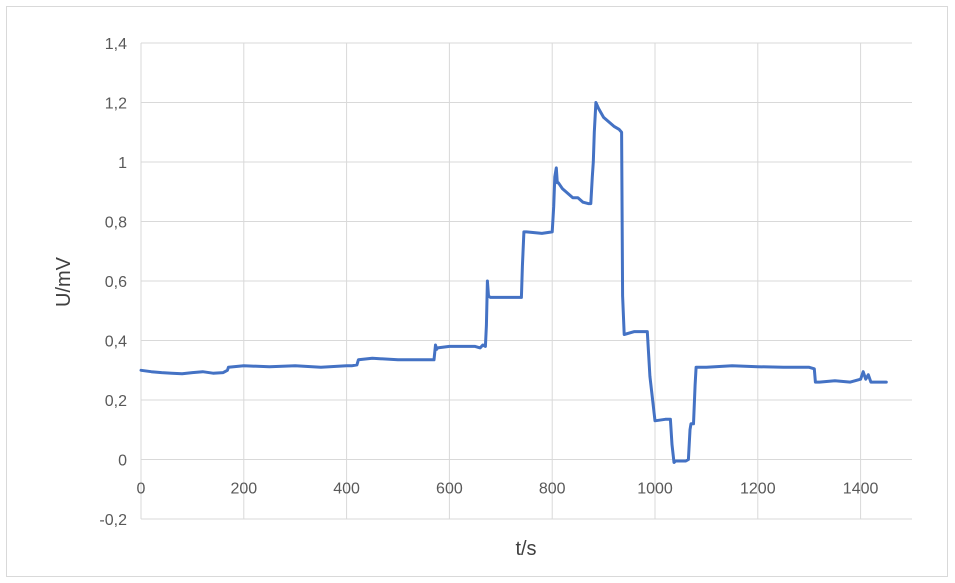 This screenshot has width=955, height=583. What do you see at coordinates (116, 223) in the screenshot?
I see `y-tick-label: 0,8` at bounding box center [116, 223].